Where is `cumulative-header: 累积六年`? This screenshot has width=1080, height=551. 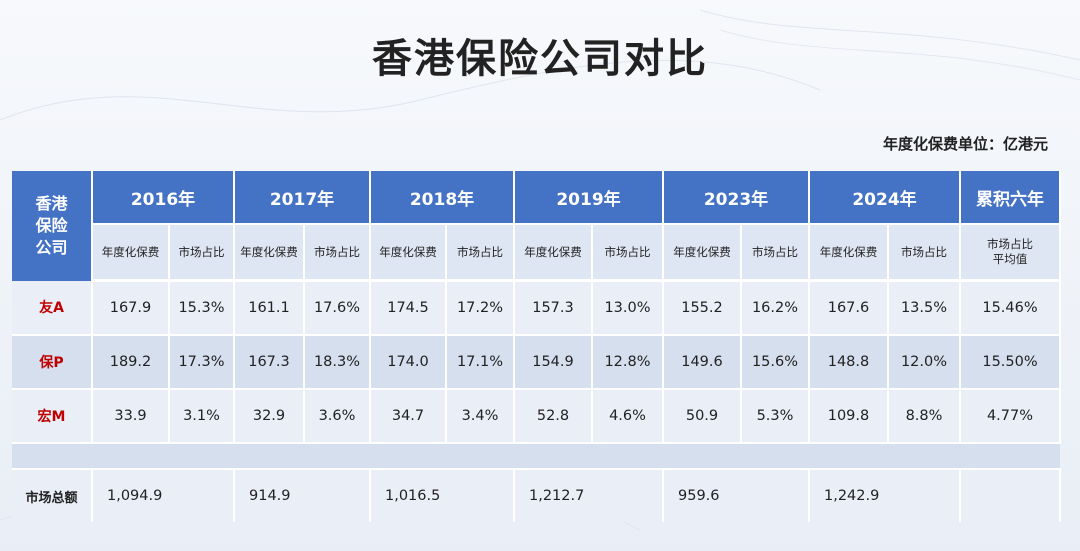 cumulative-header: 累积六年 is located at coordinates (1010, 198).